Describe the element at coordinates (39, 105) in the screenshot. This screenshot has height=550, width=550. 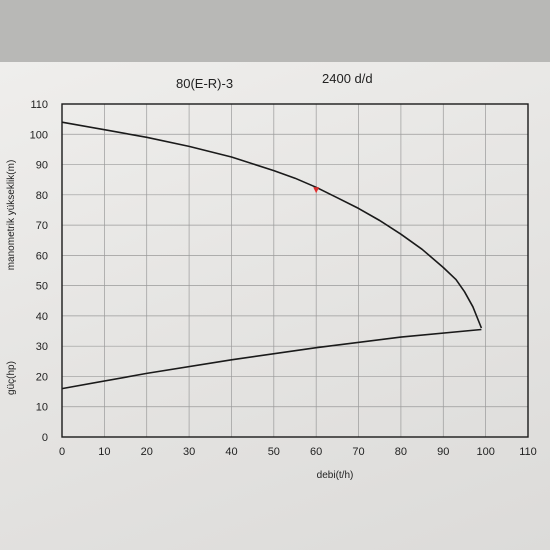
I see `y-tick-label: 110` at that location.